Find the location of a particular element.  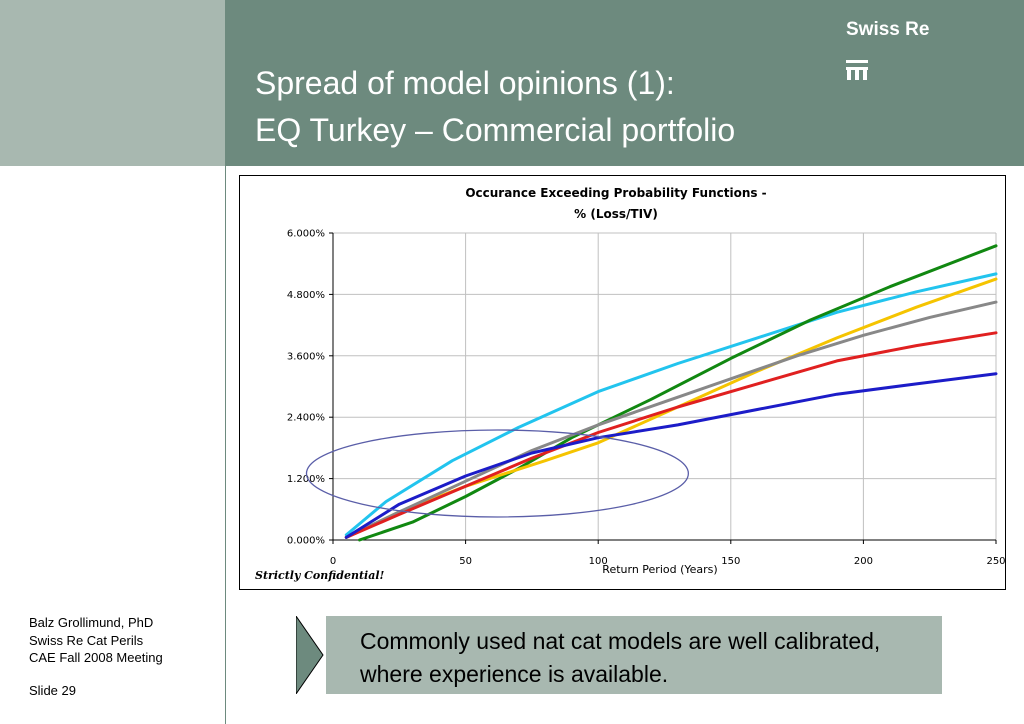

slide-title-line-1: Spread of model opinions (1): is located at coordinates (465, 83).